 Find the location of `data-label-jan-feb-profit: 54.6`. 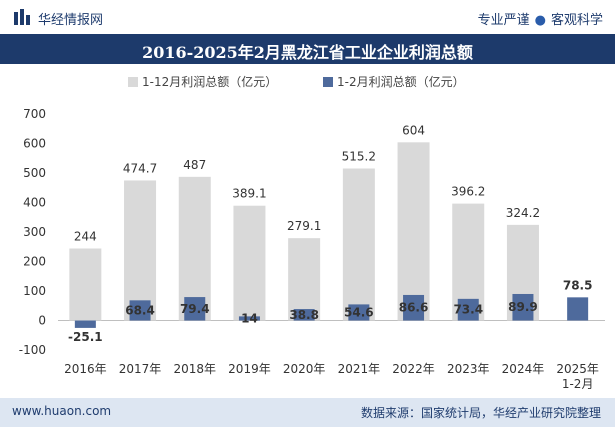

data-label-jan-feb-profit: 54.6 is located at coordinates (359, 312).